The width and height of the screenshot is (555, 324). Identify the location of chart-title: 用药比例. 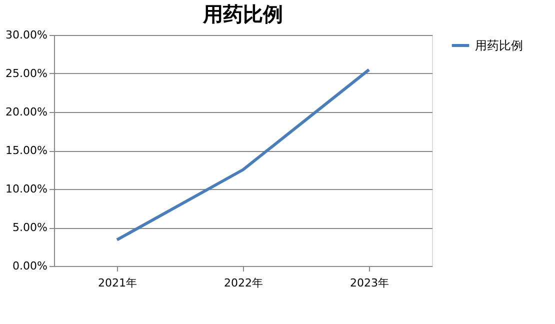
(242, 14).